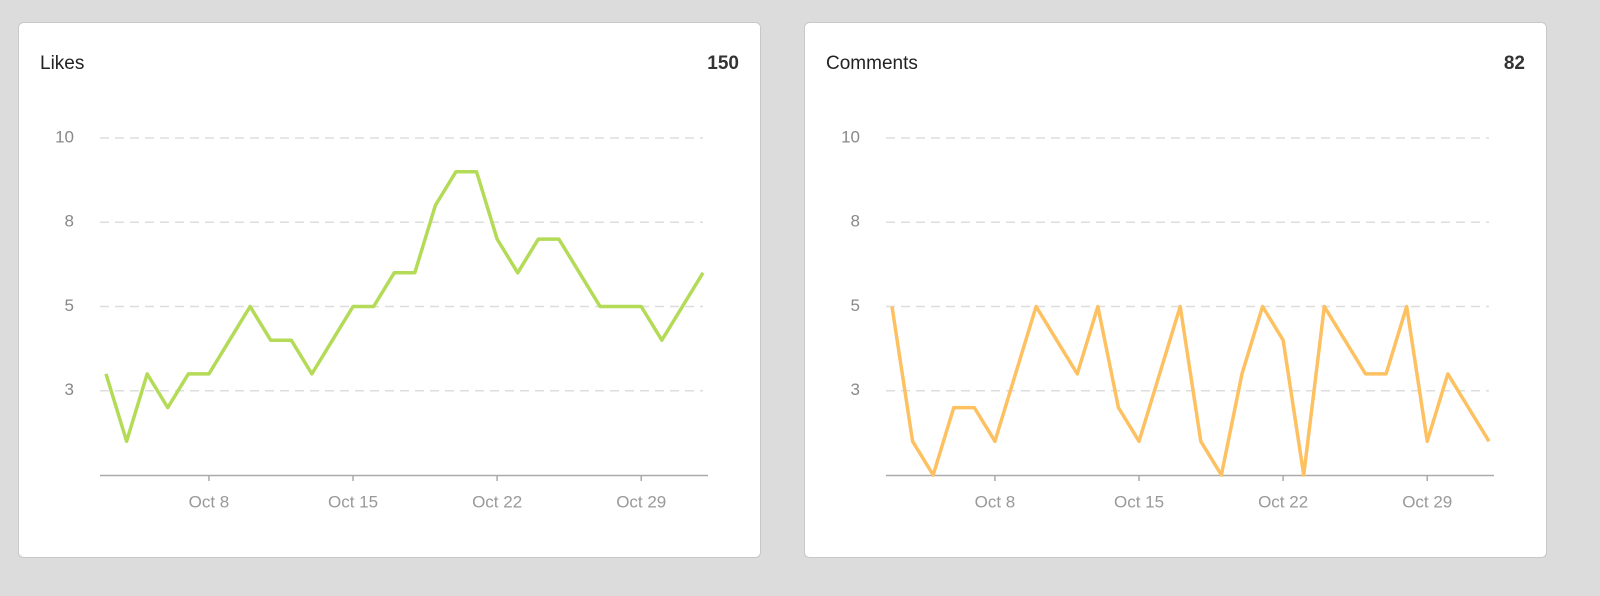  What do you see at coordinates (723, 63) in the screenshot?
I see `panel-total: 150` at bounding box center [723, 63].